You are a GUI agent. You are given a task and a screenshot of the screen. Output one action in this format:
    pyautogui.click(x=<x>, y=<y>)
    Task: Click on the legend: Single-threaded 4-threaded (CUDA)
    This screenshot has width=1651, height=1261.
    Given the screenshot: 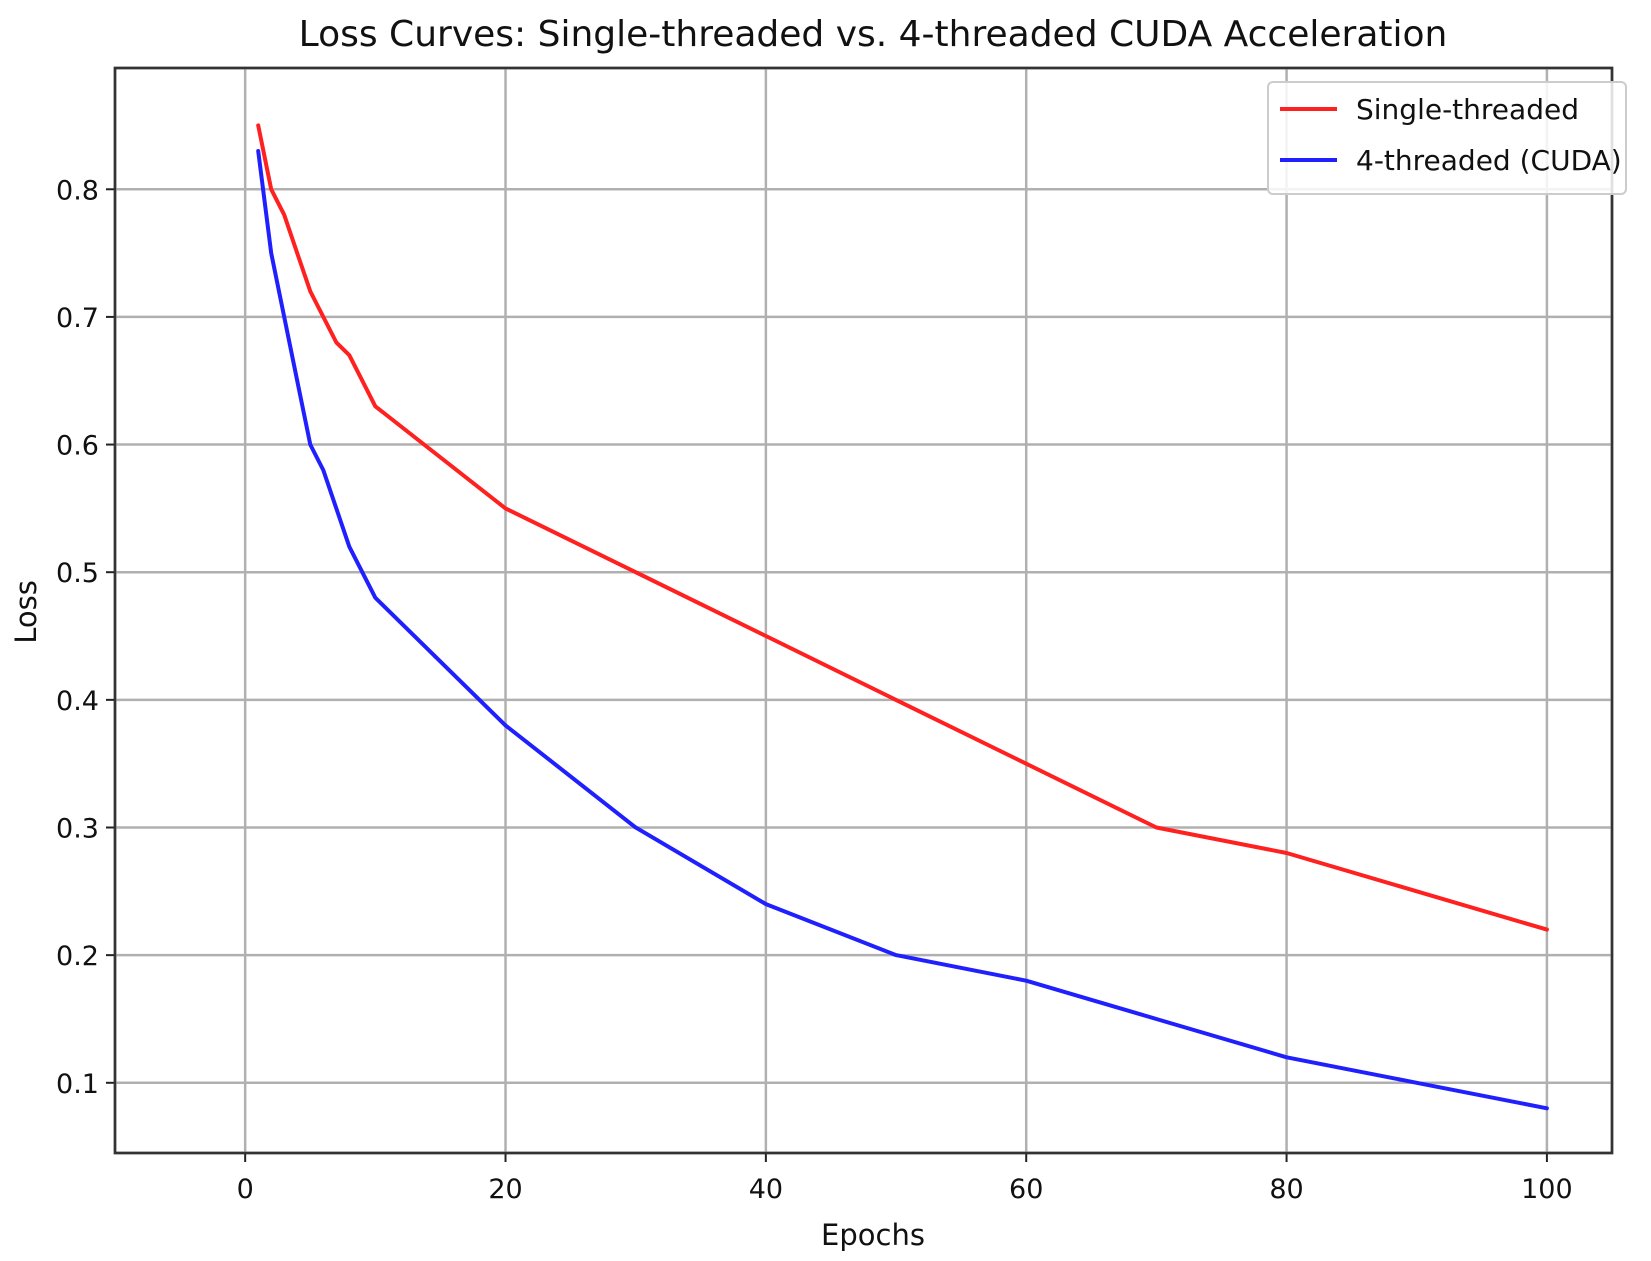 What is the action you would take?
    pyautogui.click(x=1447, y=138)
    